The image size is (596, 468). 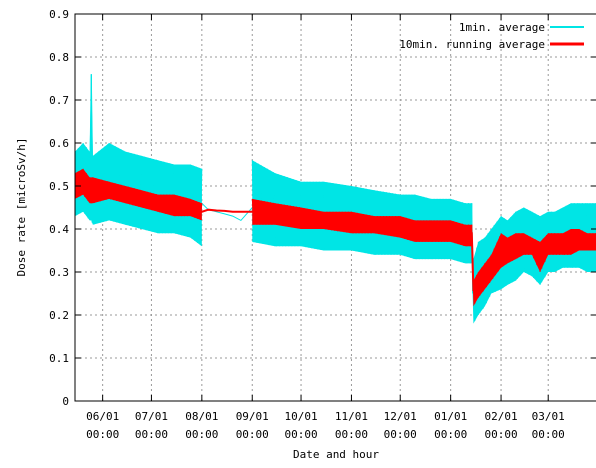 I want to click on y-tick-label: 0.7, so click(x=59, y=100).